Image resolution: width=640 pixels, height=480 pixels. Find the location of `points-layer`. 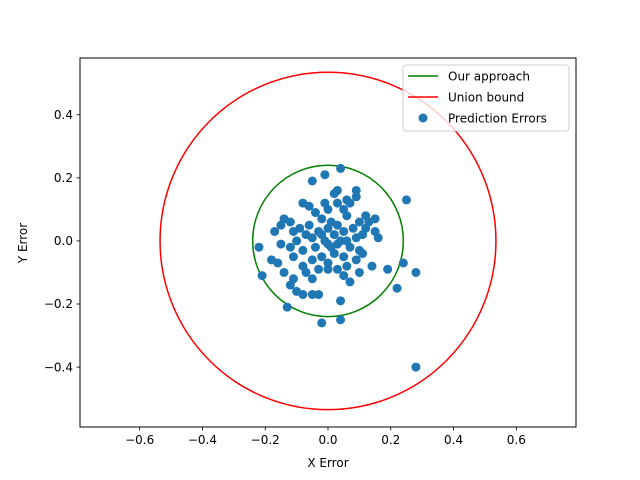

points-layer is located at coordinates (337, 267).